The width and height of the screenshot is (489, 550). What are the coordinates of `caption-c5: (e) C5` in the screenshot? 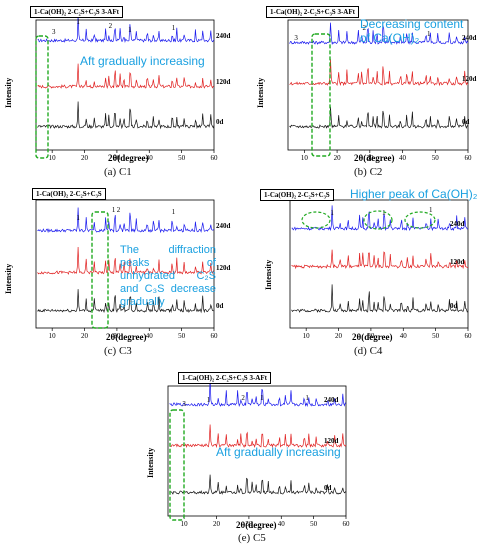 It's located at (252, 538).